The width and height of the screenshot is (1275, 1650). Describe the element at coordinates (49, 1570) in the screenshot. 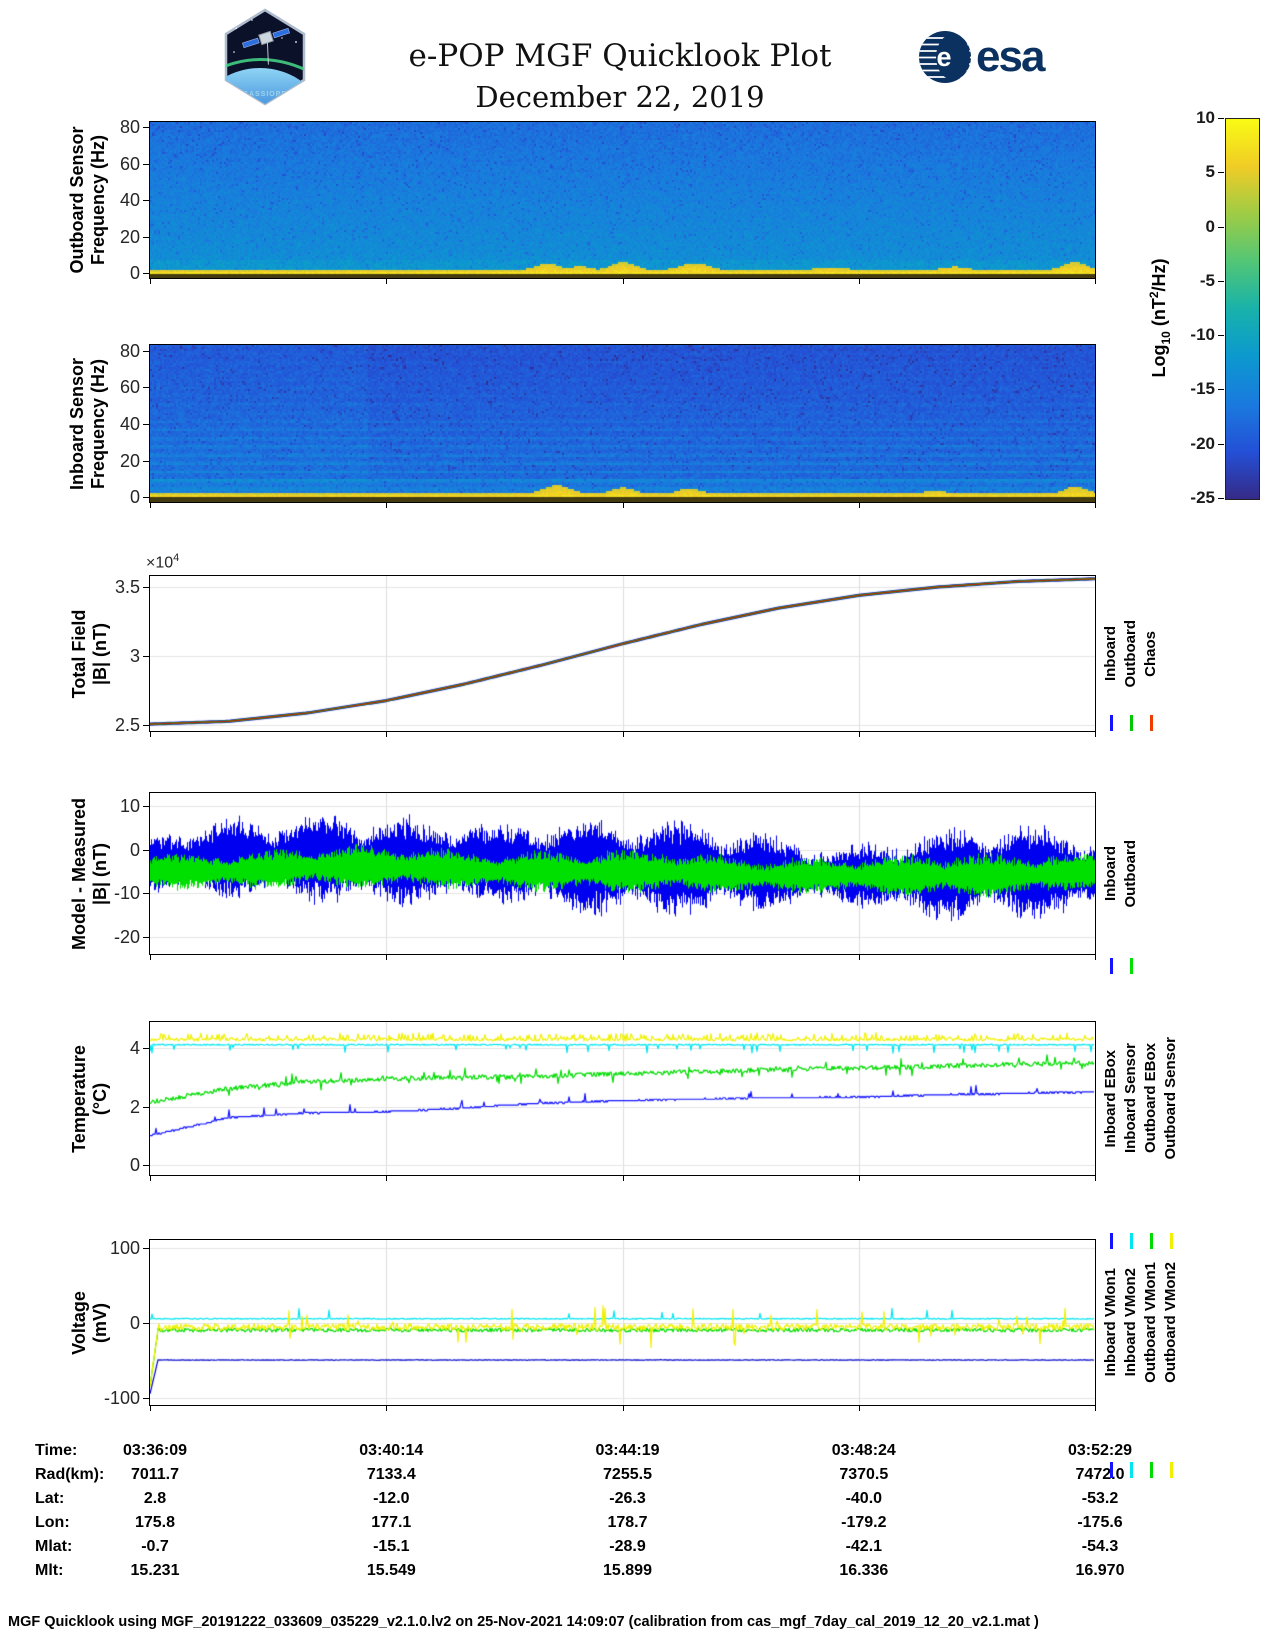

I see `table-row-label: Mlt:` at that location.